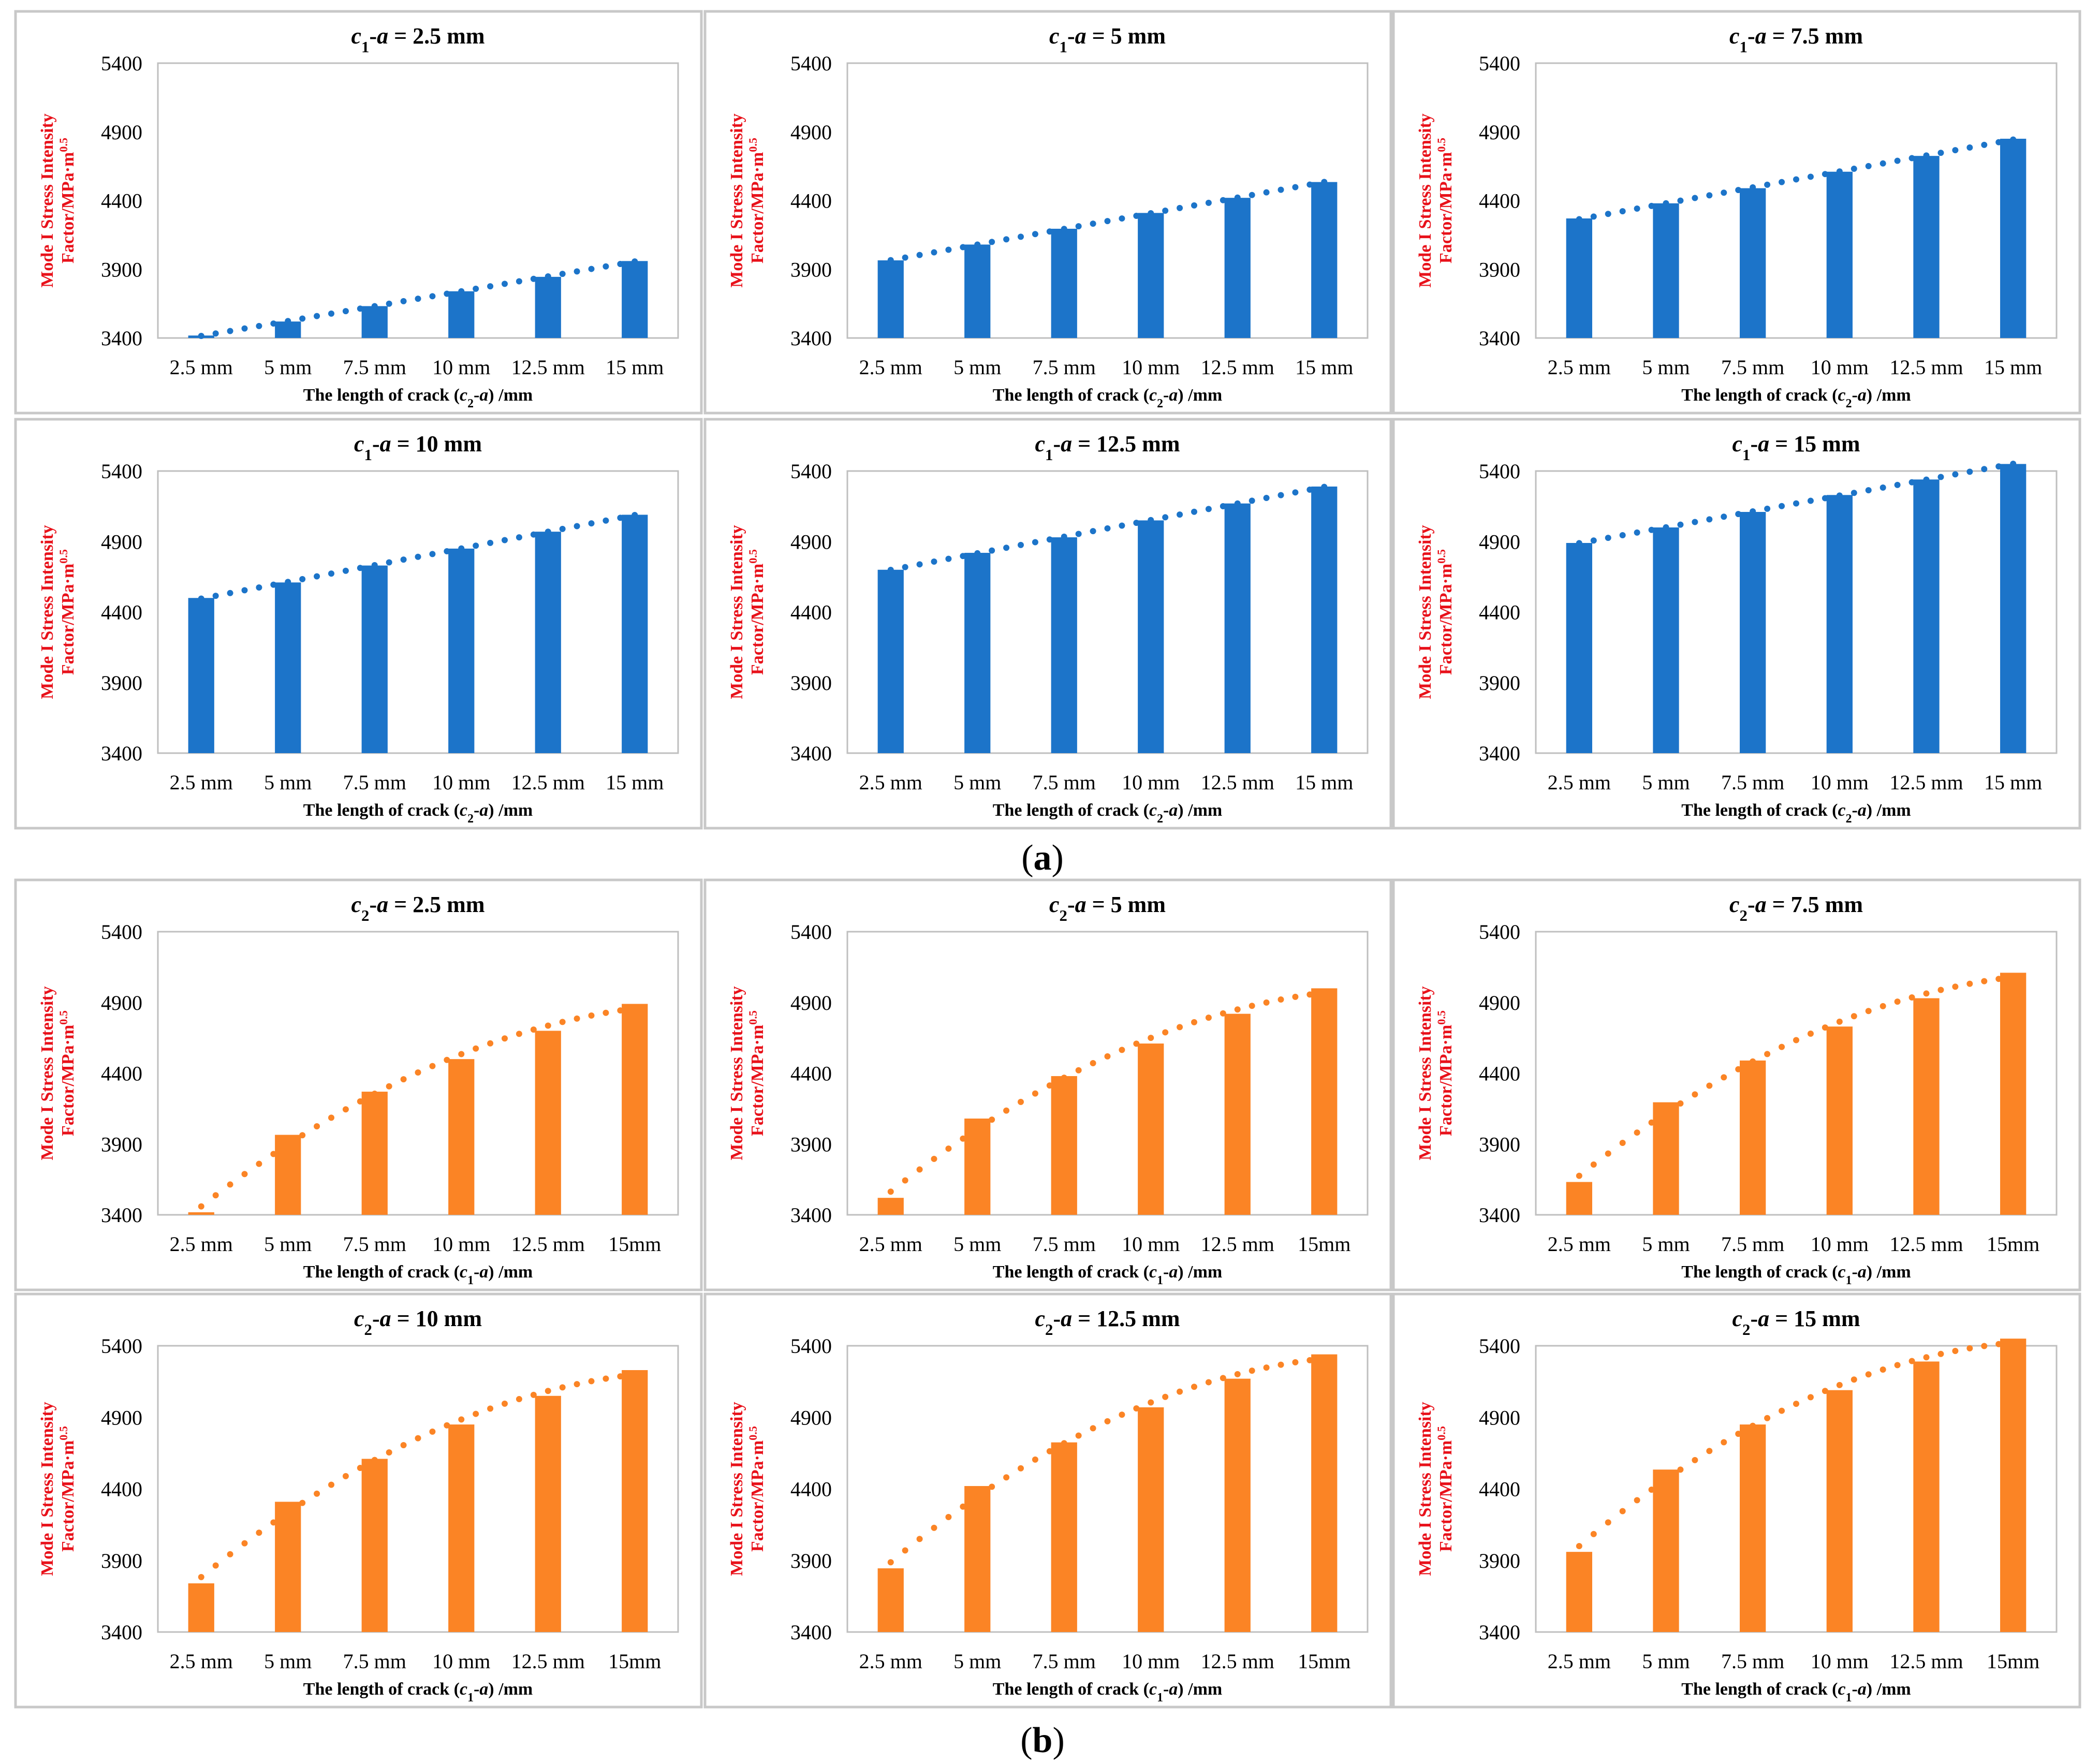 The image size is (2085, 1764). What do you see at coordinates (436, 36) in the screenshot?
I see `label-post: = 2.5 mm` at bounding box center [436, 36].